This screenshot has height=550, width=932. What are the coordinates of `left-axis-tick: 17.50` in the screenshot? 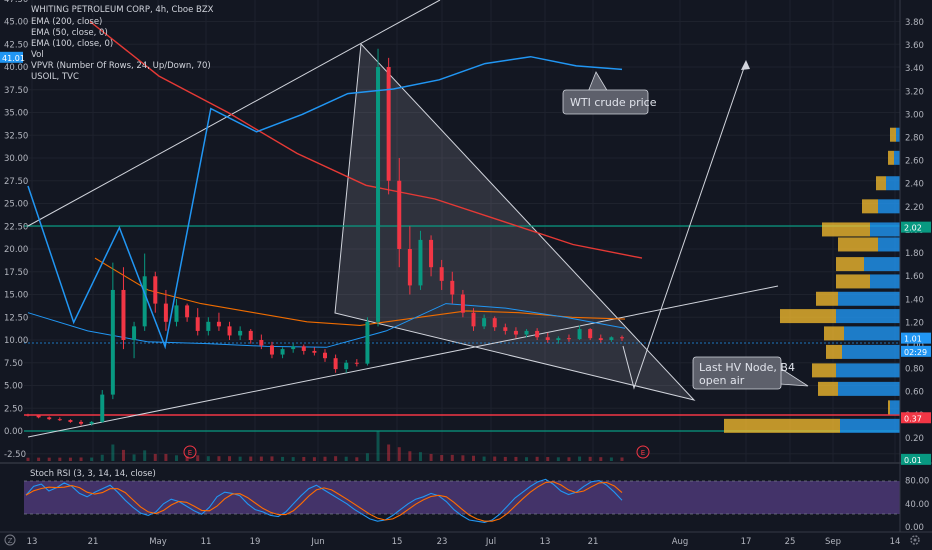 It's located at (16, 273).